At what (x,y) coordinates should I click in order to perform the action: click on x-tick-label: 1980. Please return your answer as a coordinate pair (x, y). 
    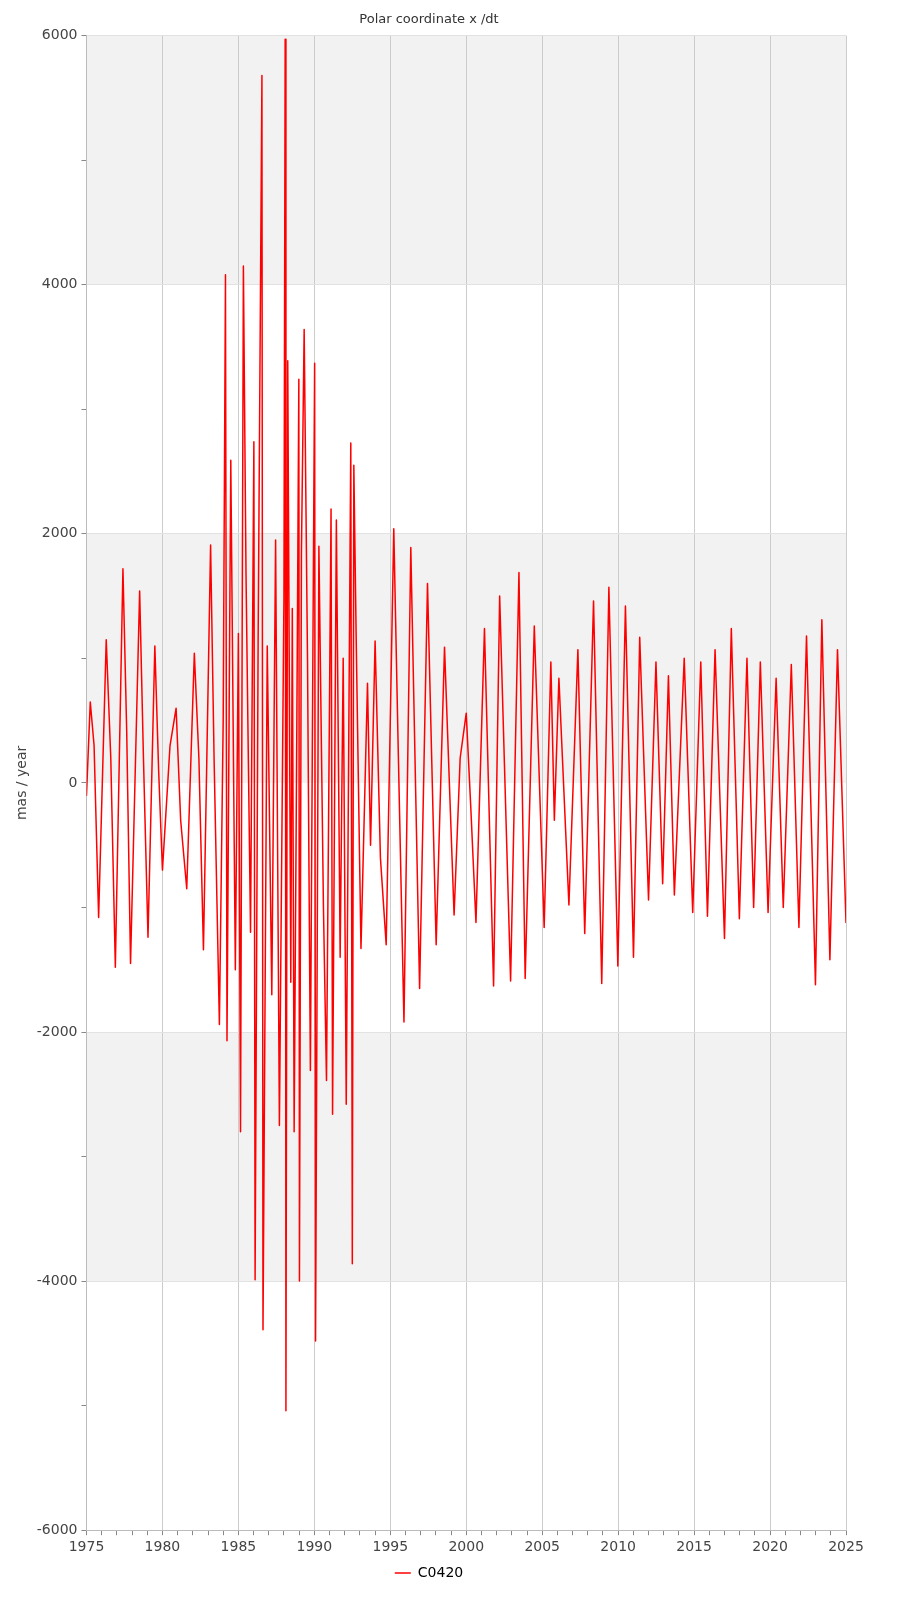
    Looking at the image, I should click on (162, 1546).